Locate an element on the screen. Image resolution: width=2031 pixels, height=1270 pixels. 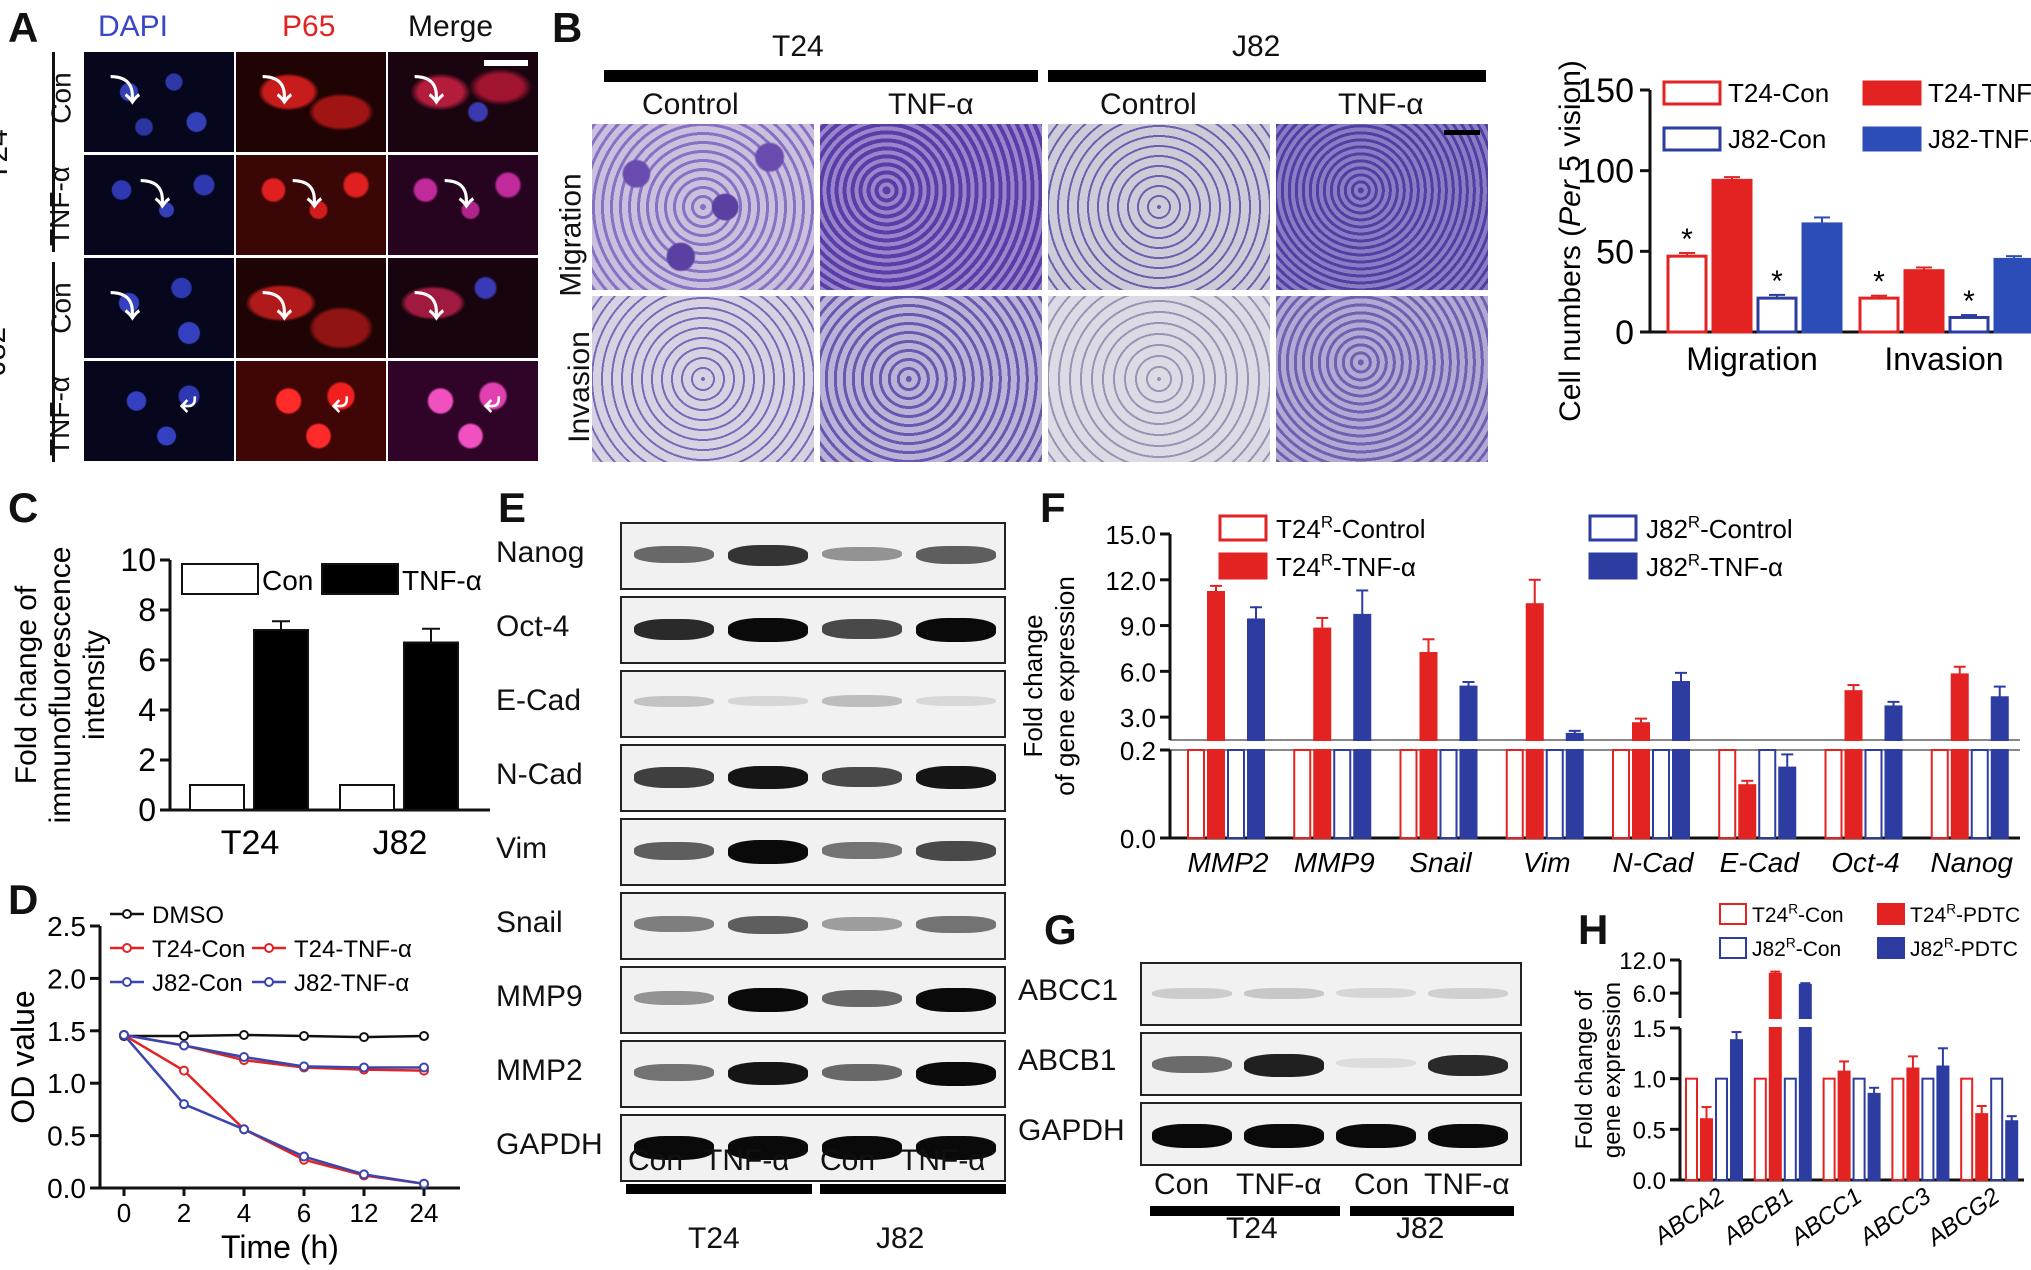
bar-j82r-tnf--vim-lower is located at coordinates (1574, 794).